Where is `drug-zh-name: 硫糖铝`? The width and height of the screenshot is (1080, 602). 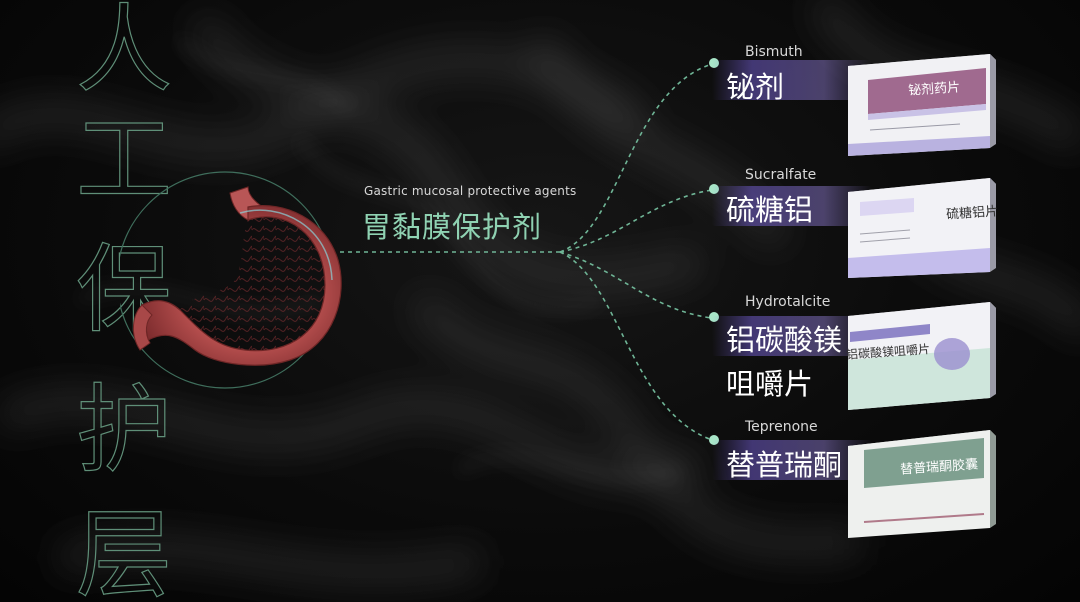
drug-zh-name: 硫糖铝 is located at coordinates (770, 210).